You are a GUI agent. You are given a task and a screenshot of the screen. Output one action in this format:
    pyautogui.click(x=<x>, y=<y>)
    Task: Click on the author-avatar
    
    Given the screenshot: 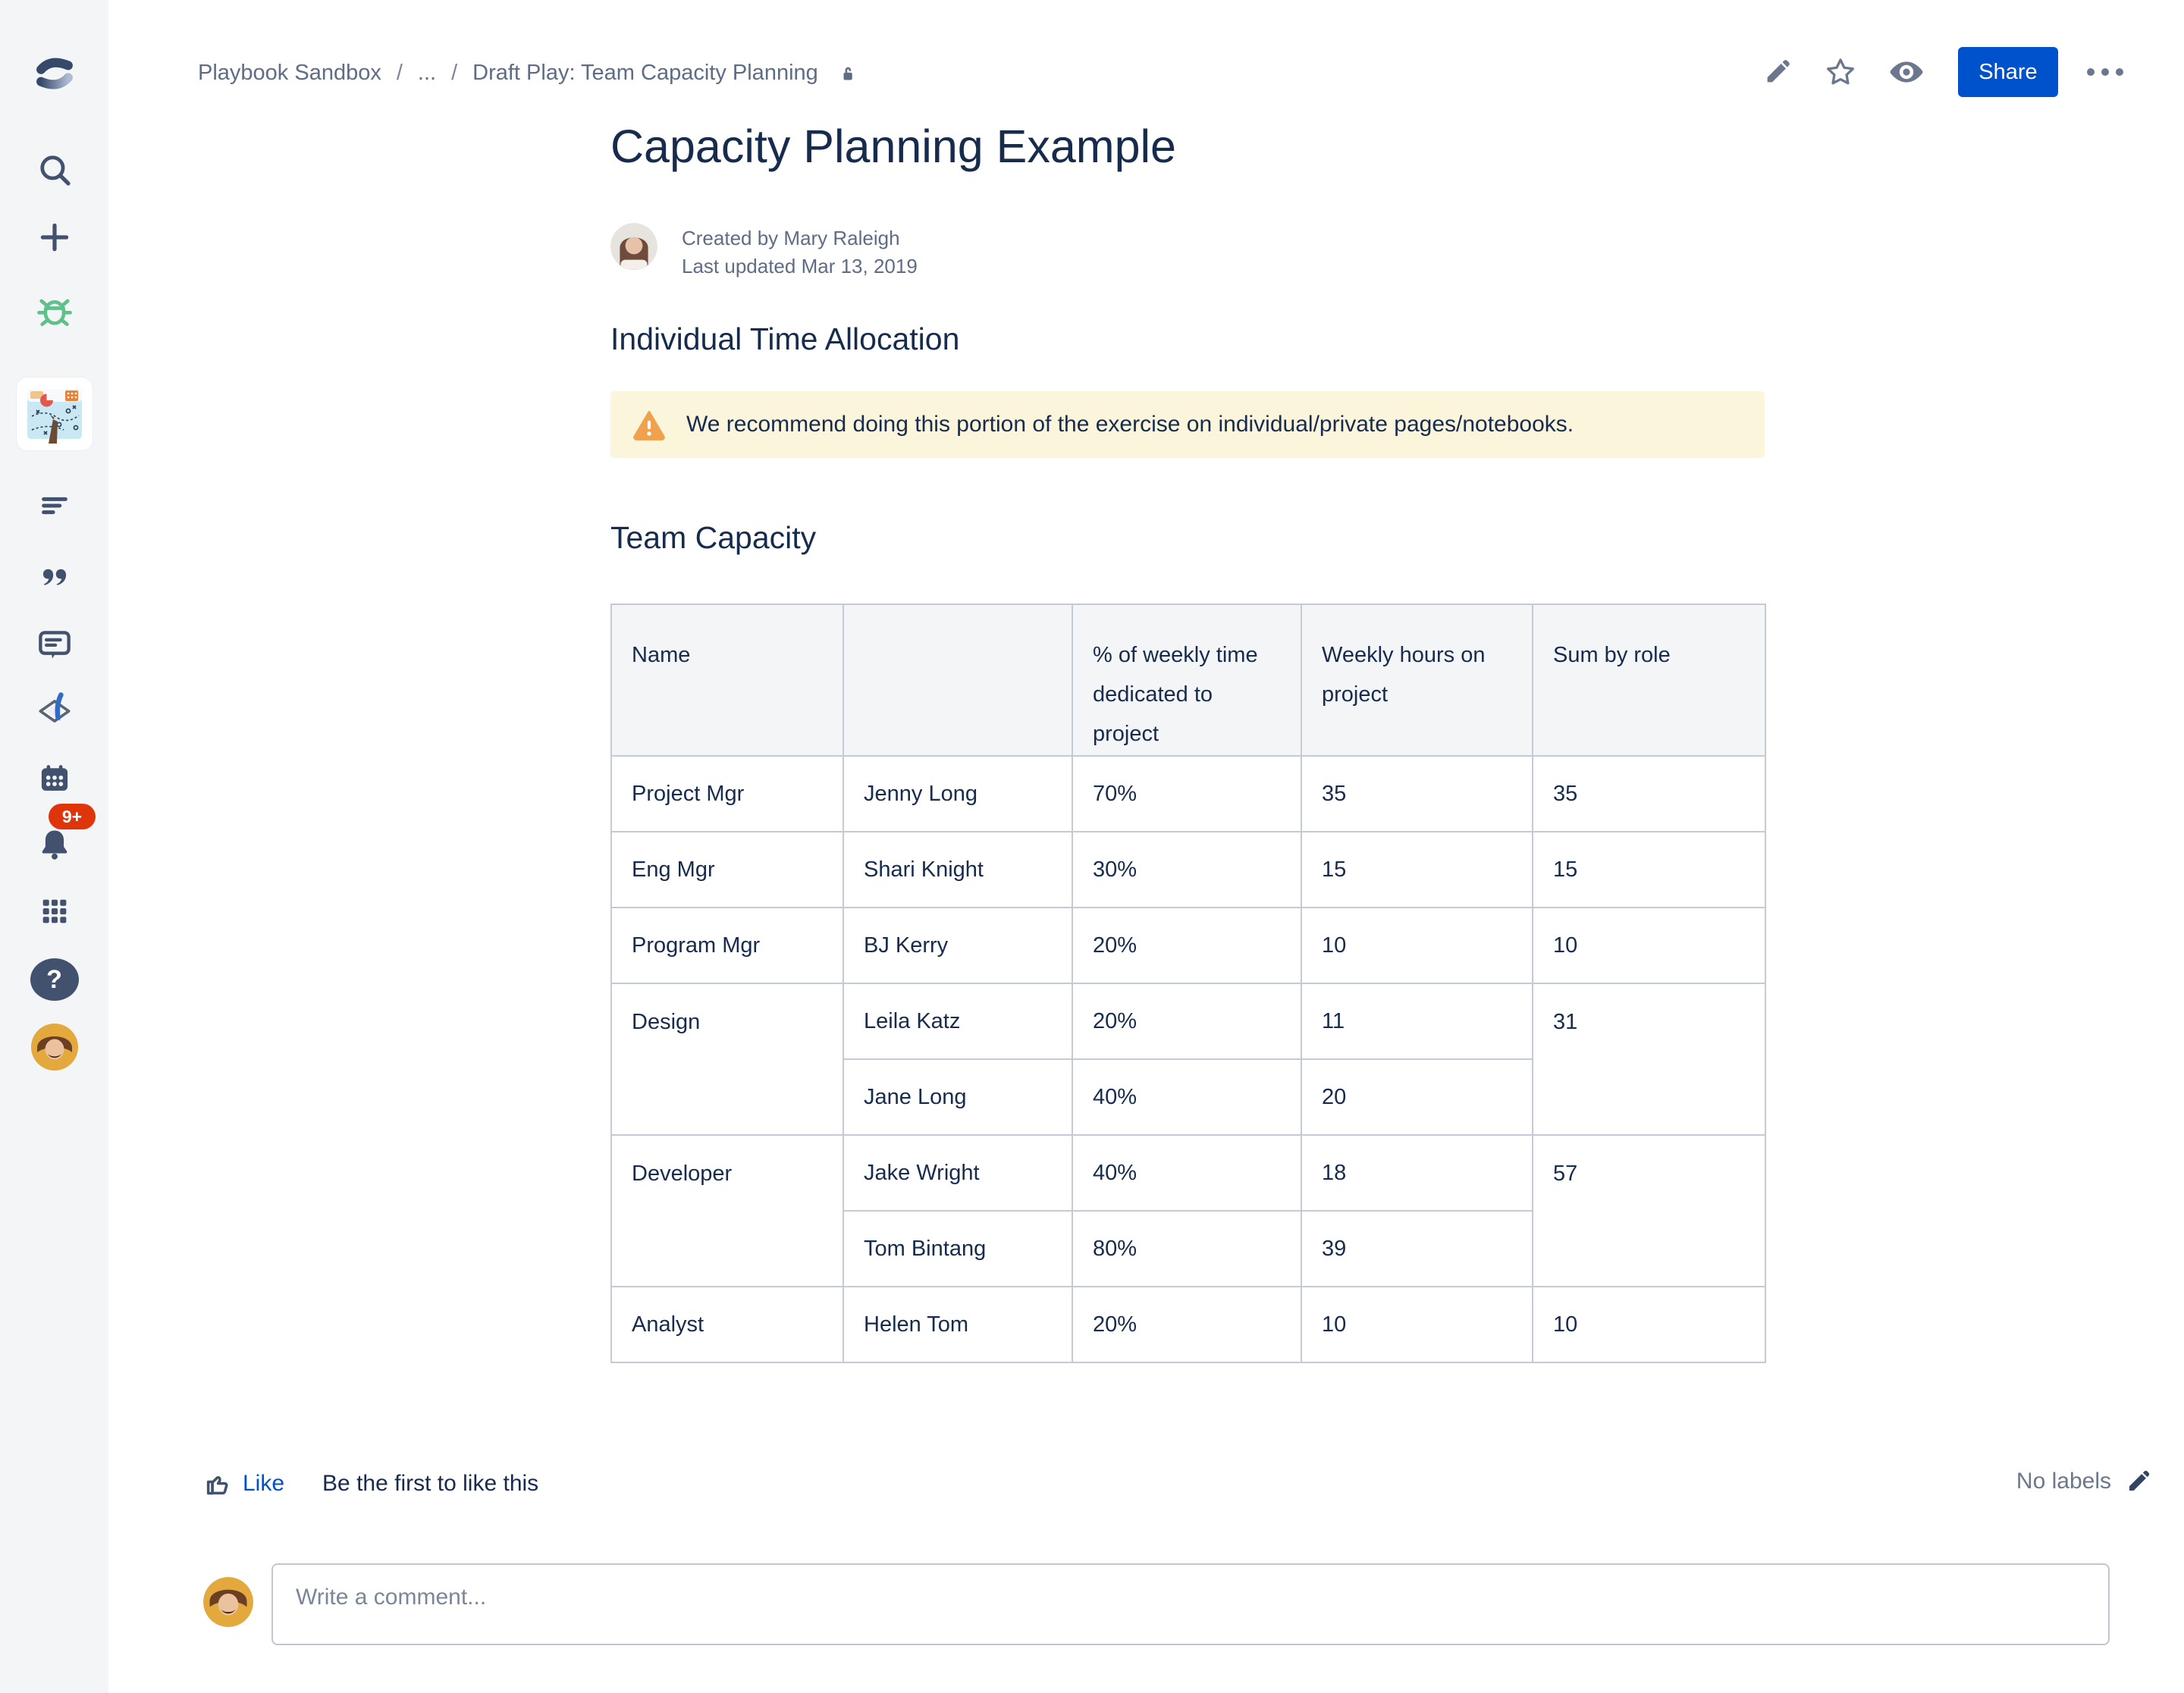 What is the action you would take?
    pyautogui.click(x=633, y=247)
    